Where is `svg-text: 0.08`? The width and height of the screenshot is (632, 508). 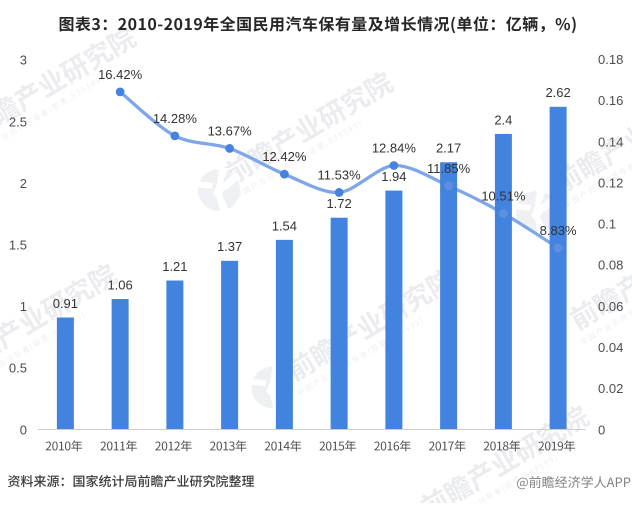
svg-text: 0.08 is located at coordinates (610, 265).